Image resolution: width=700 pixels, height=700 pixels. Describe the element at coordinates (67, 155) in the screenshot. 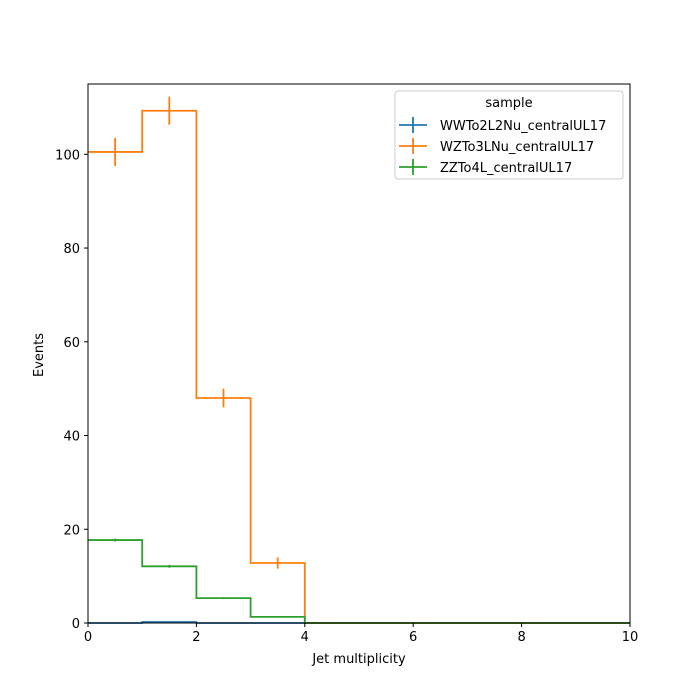

I see `y-tick-label: 100` at that location.